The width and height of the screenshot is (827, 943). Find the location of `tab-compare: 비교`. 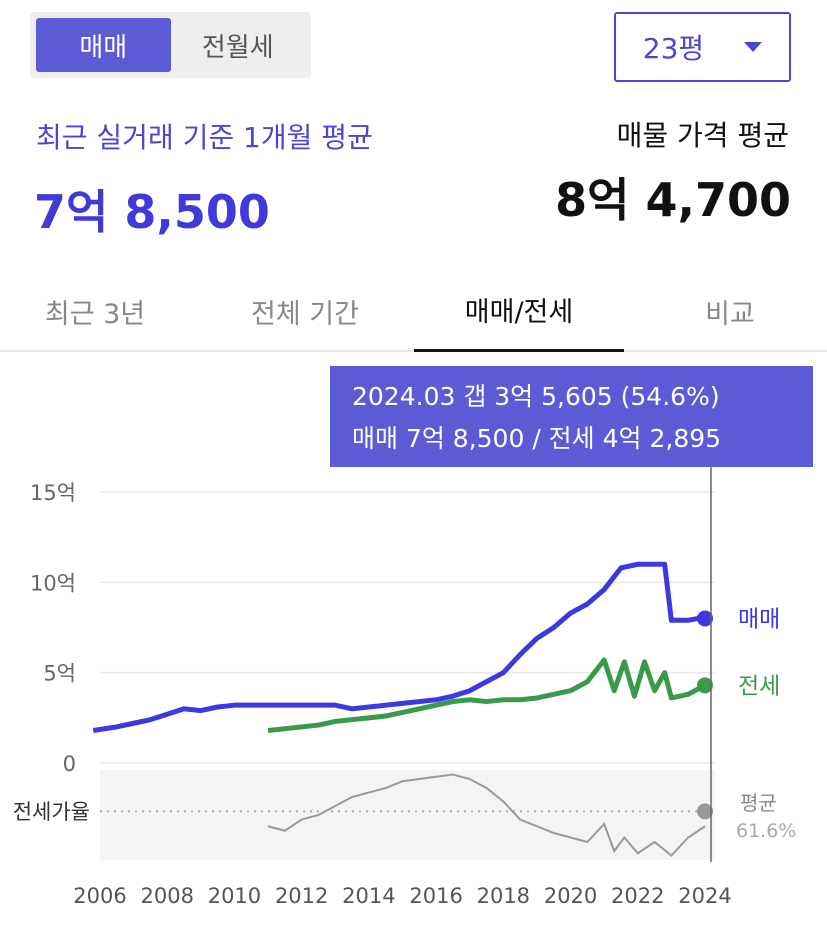

tab-compare: 비교 is located at coordinates (730, 314).